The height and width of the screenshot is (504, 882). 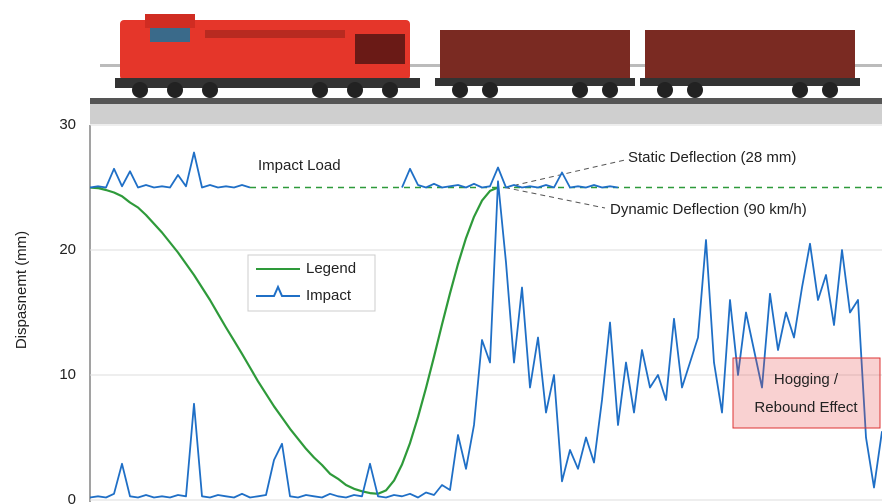 I want to click on y-tick-label: 30, so click(x=67, y=124).